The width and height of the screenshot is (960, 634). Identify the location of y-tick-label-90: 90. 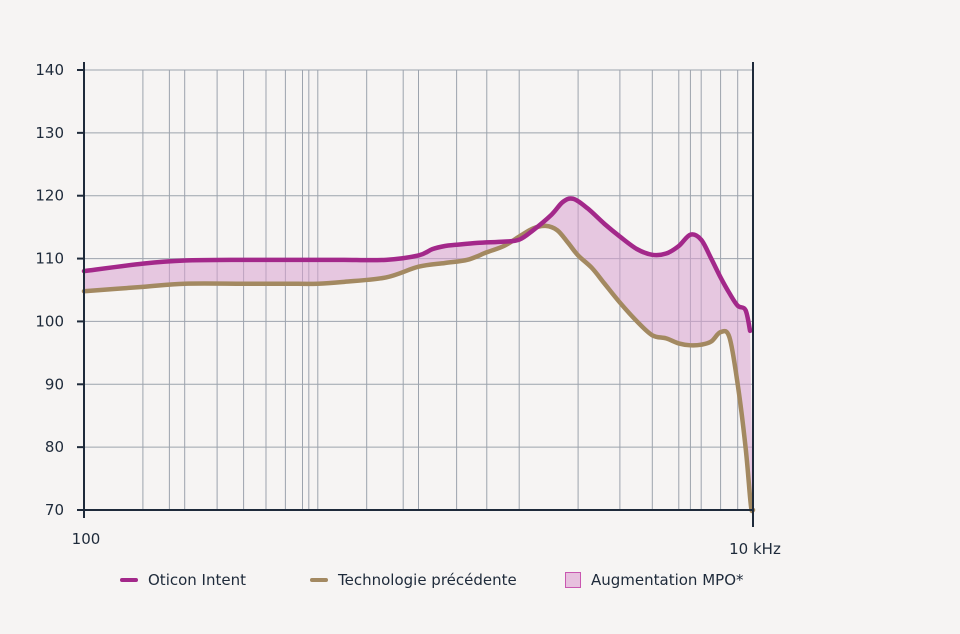
(54, 384).